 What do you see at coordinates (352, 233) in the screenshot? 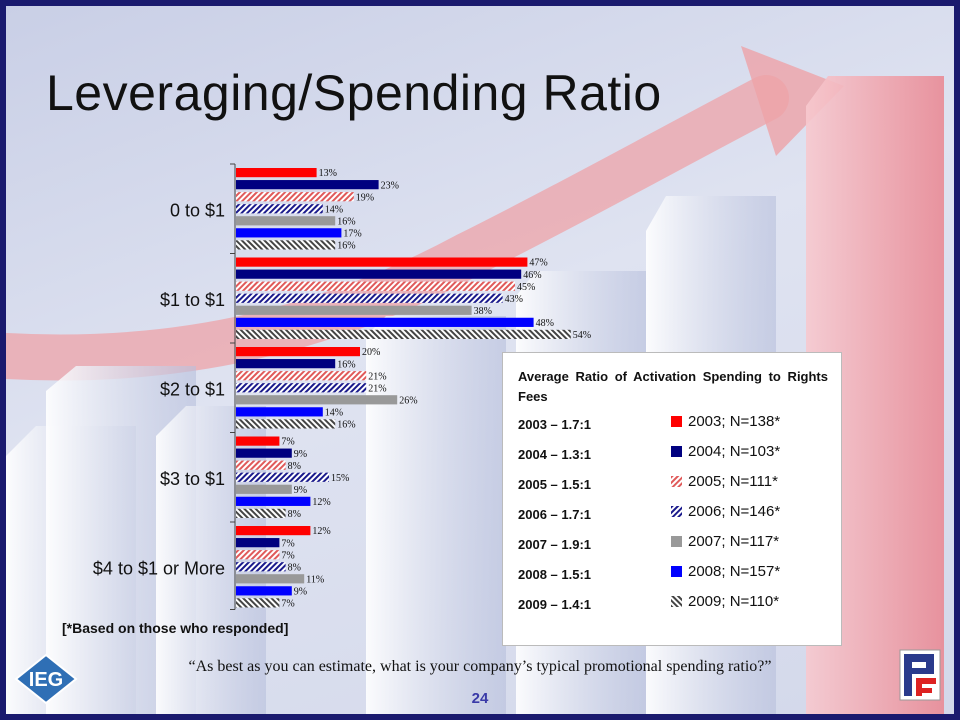
I see `data-label: 17%` at bounding box center [352, 233].